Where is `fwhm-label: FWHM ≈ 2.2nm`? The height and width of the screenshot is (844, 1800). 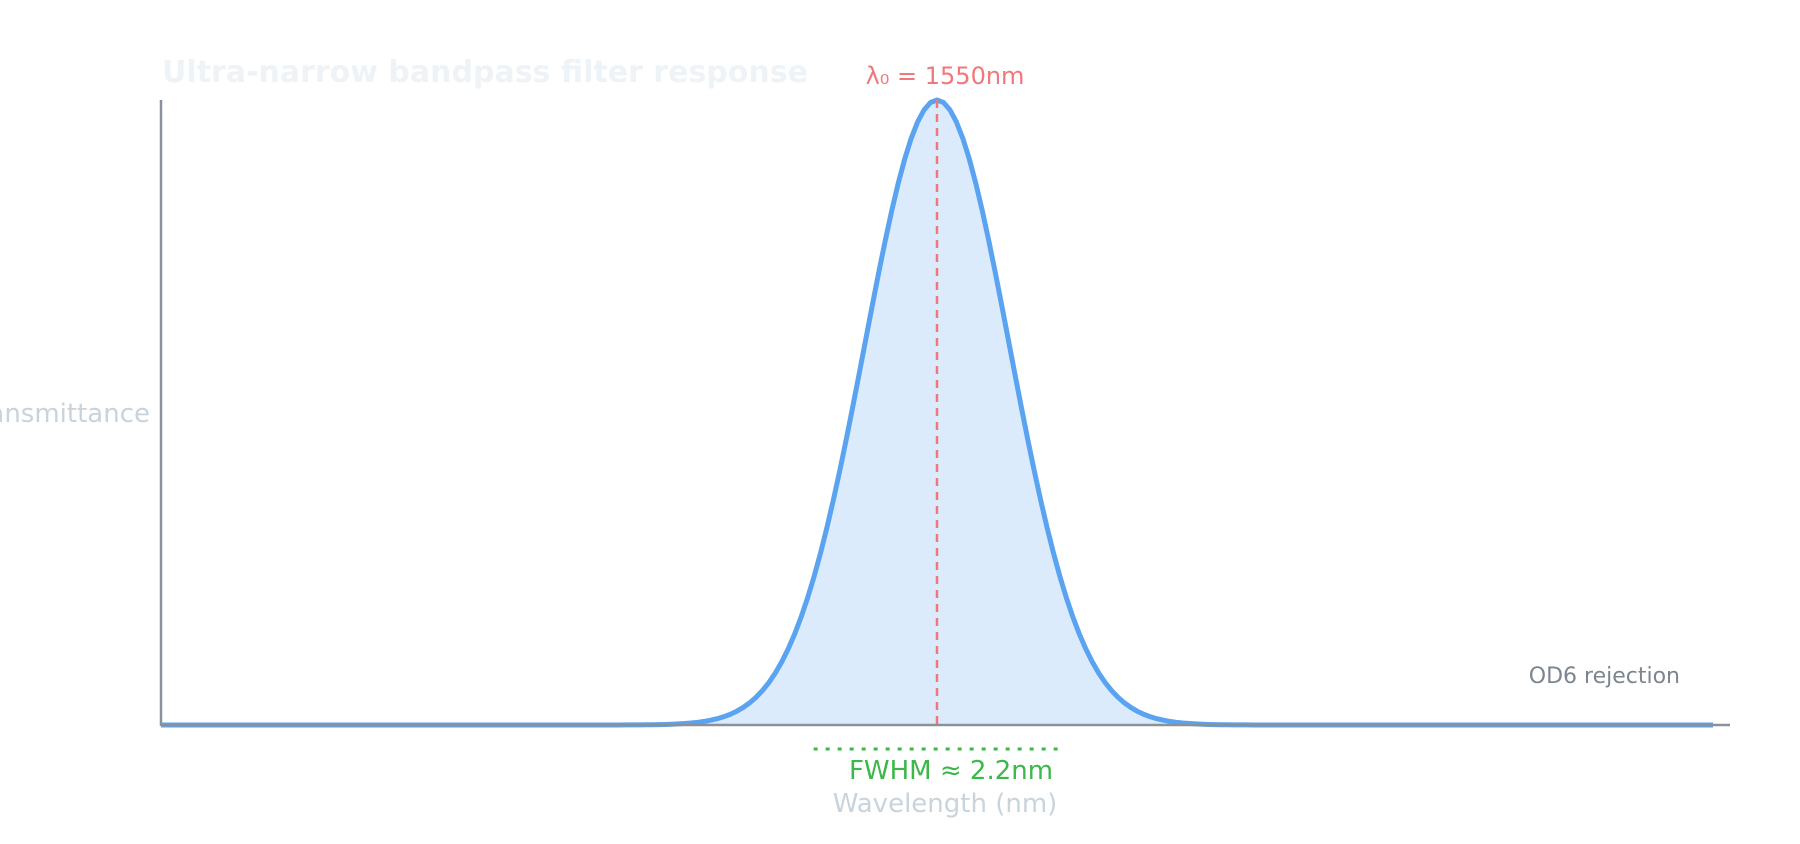 fwhm-label: FWHM ≈ 2.2nm is located at coordinates (951, 771).